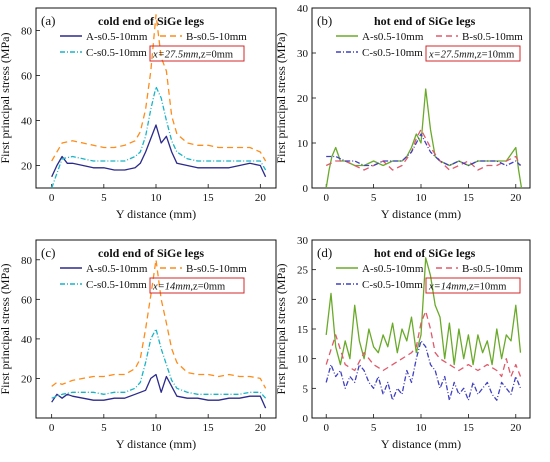  Describe the element at coordinates (306, 389) in the screenshot. I see `y-tick-label: 5` at that location.